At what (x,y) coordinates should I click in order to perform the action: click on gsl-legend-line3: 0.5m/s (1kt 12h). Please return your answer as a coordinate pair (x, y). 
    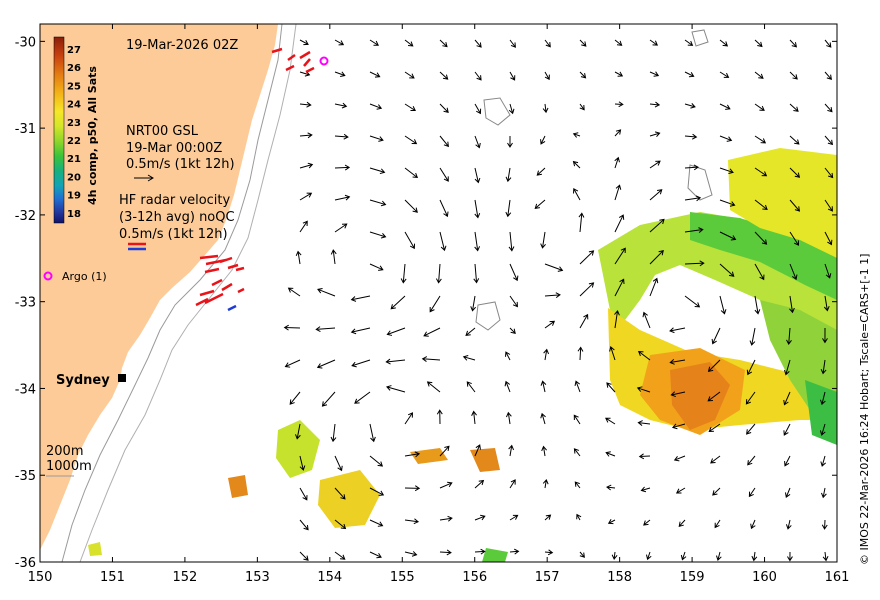
    Looking at the image, I should click on (180, 164).